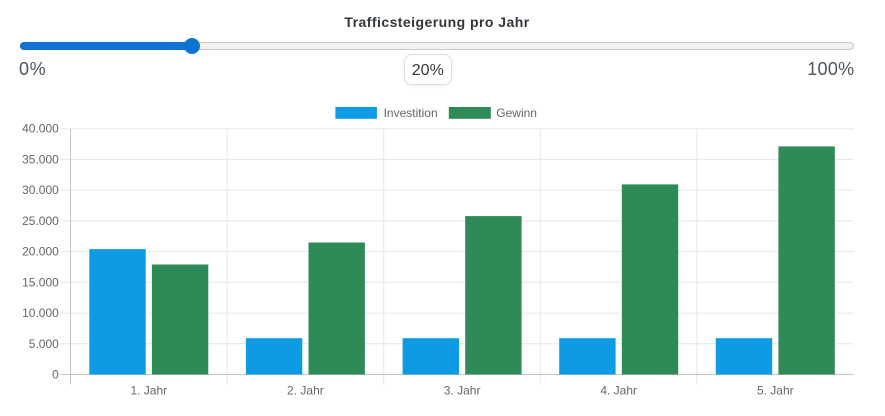 This screenshot has width=885, height=416. Describe the element at coordinates (40, 159) in the screenshot. I see `svg-text: 35.000` at that location.